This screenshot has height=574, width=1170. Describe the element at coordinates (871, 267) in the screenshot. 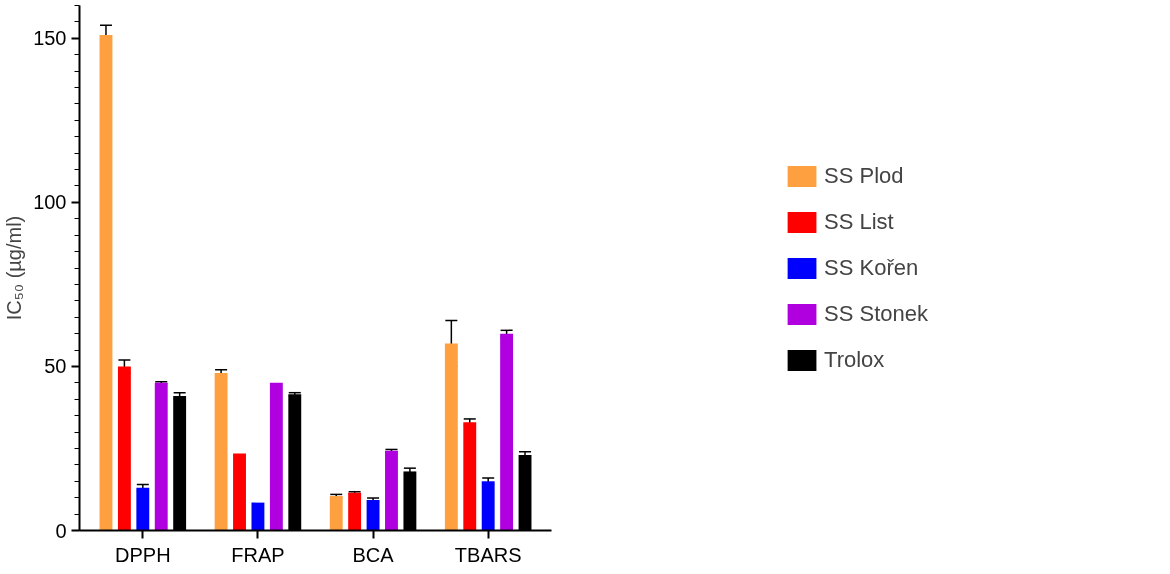

I see `legend-label: SS Kořen` at that location.